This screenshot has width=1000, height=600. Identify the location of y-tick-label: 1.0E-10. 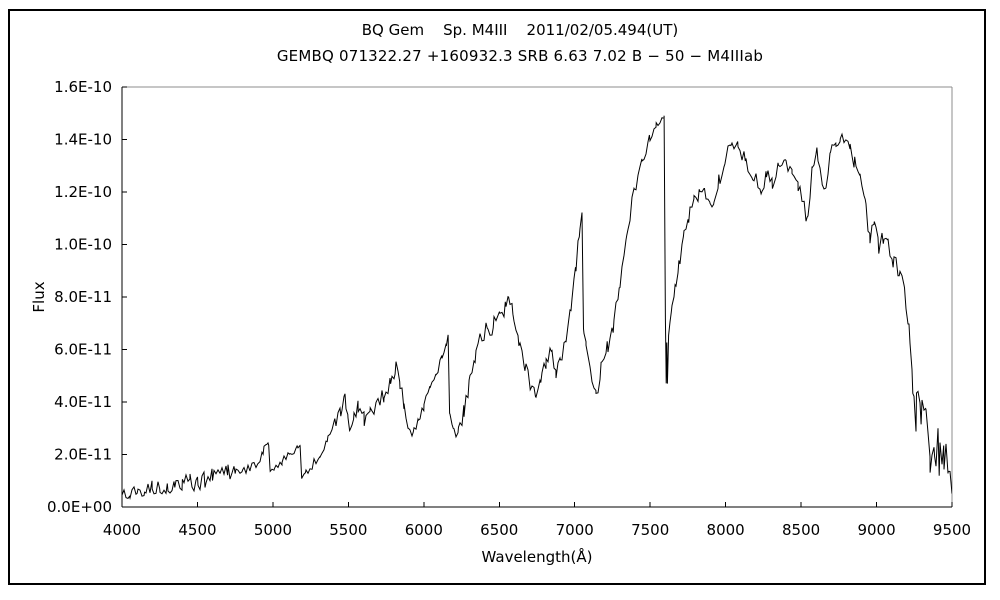
(83, 245).